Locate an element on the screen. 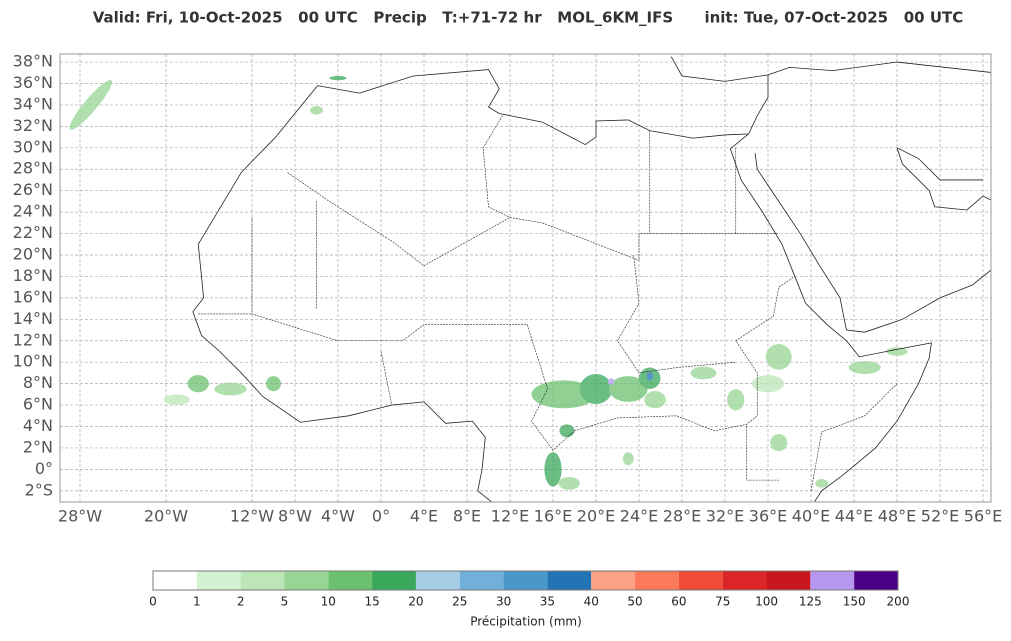  lat-label: 12°N is located at coordinates (33, 339).